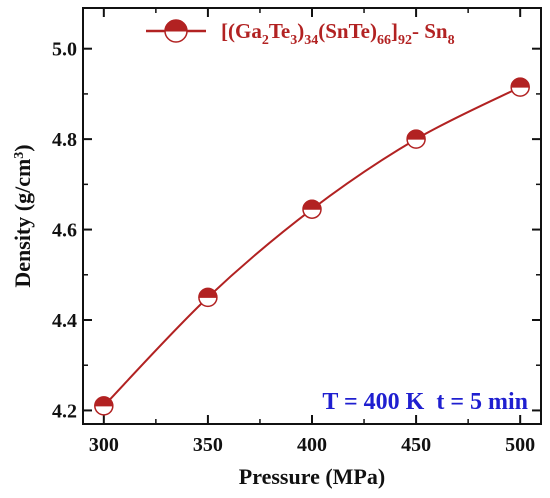  I want to click on legend-text-part: Te, so click(279, 31).